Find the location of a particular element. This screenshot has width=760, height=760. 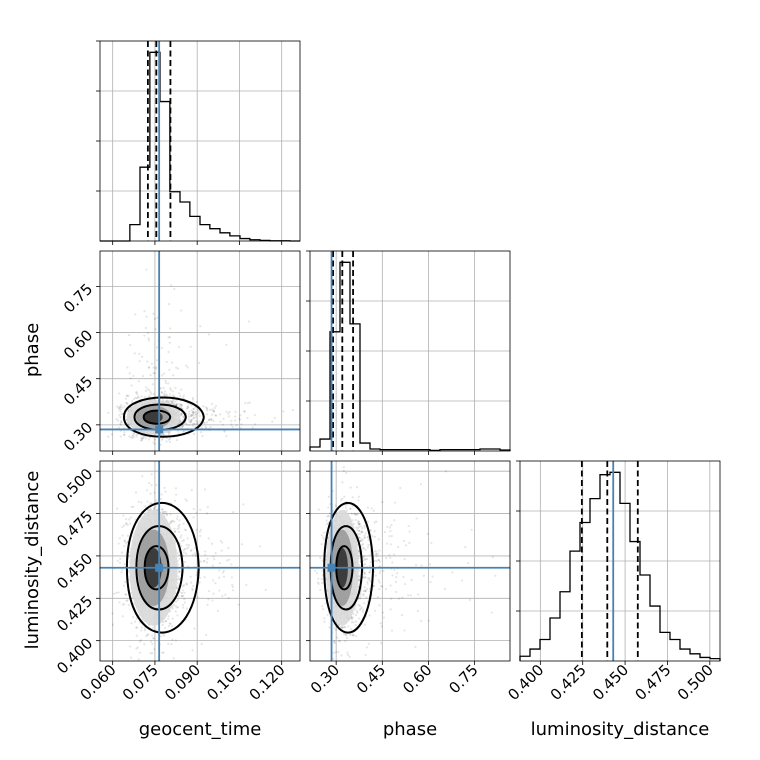

x-tick-label-luminosity-distance: 0.500 is located at coordinates (695, 682).